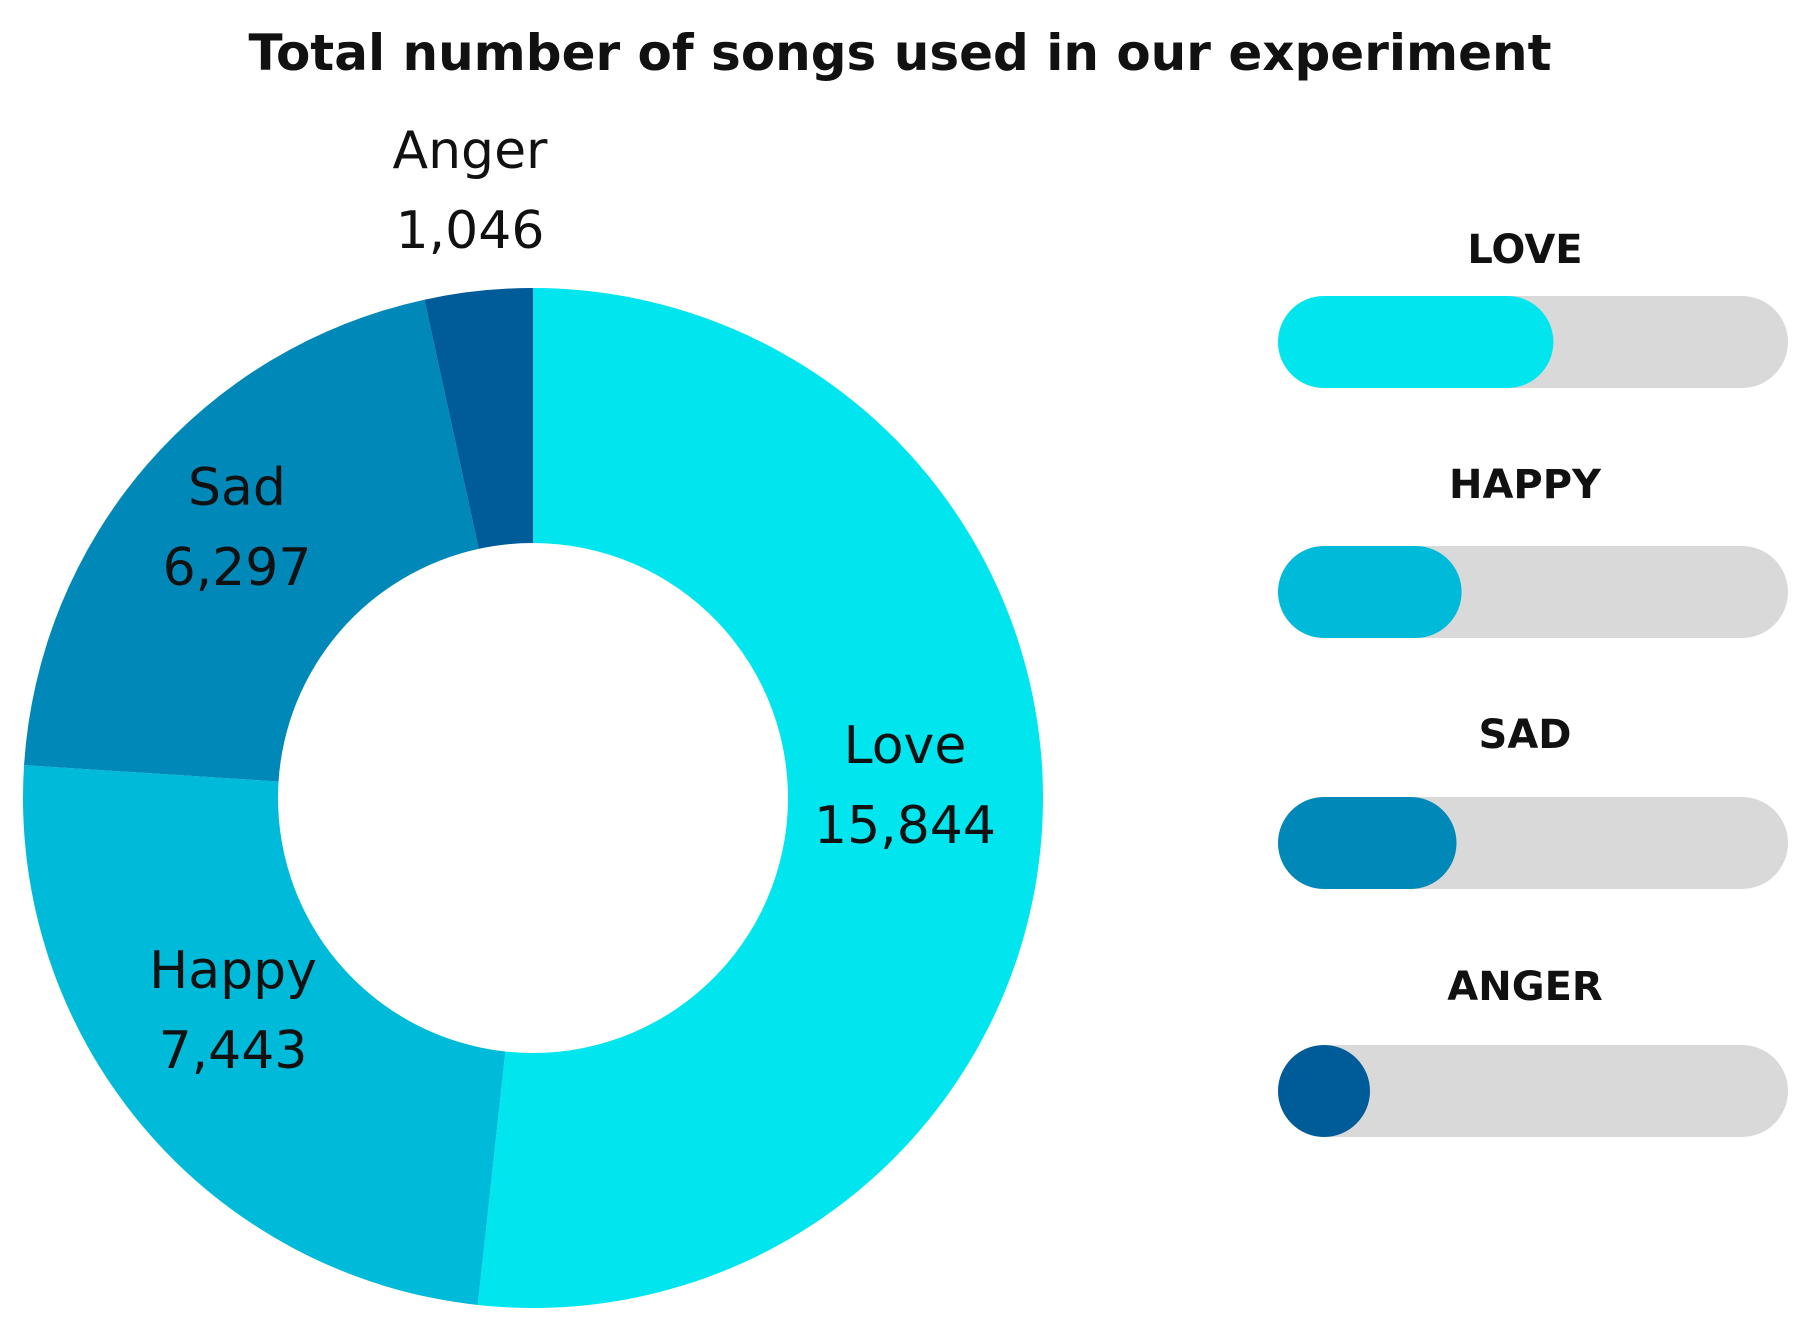 This screenshot has height=1332, width=1812. What do you see at coordinates (233, 1051) in the screenshot?
I see `slice-value-happy: 7,443` at bounding box center [233, 1051].